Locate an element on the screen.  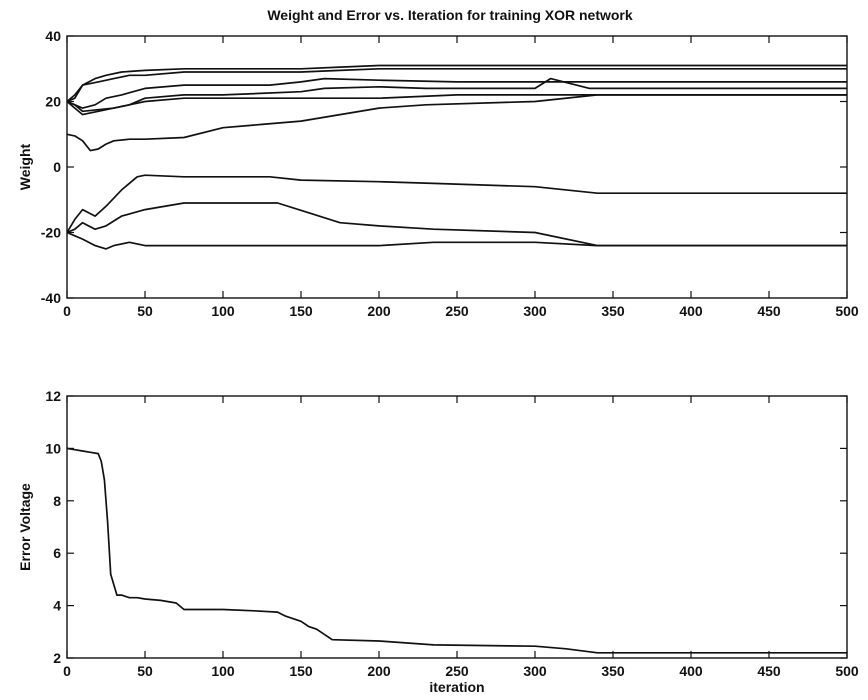
x-axis-label: iteration is located at coordinates (456, 687).